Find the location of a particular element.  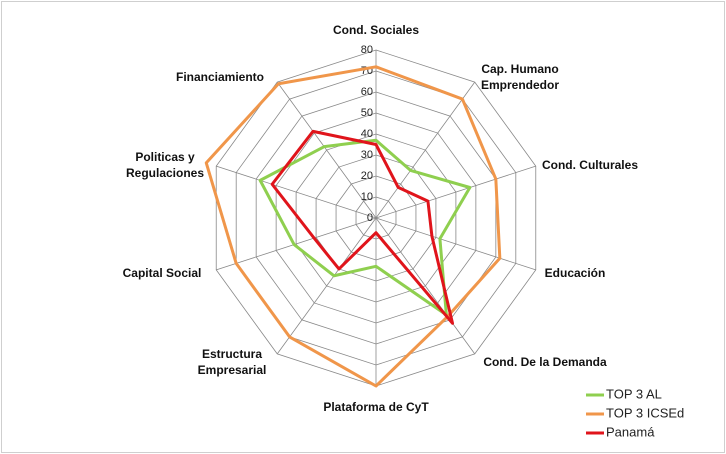

y-tick-label: 30 is located at coordinates (367, 155).